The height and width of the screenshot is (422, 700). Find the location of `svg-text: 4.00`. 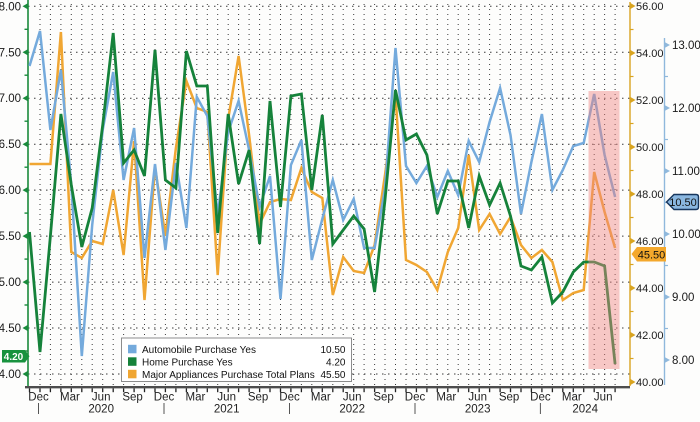

svg-text: 4.00 is located at coordinates (10, 375).